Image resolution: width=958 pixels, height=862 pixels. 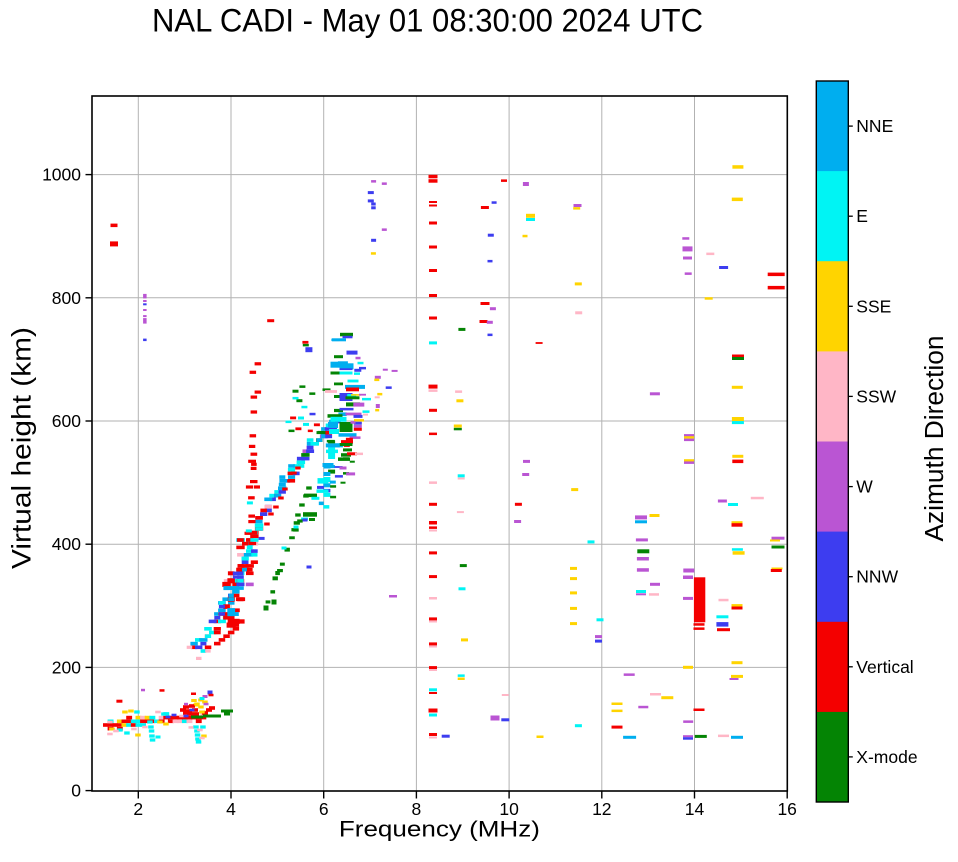 I want to click on svg-text: Azimuth Direction, so click(x=935, y=439).